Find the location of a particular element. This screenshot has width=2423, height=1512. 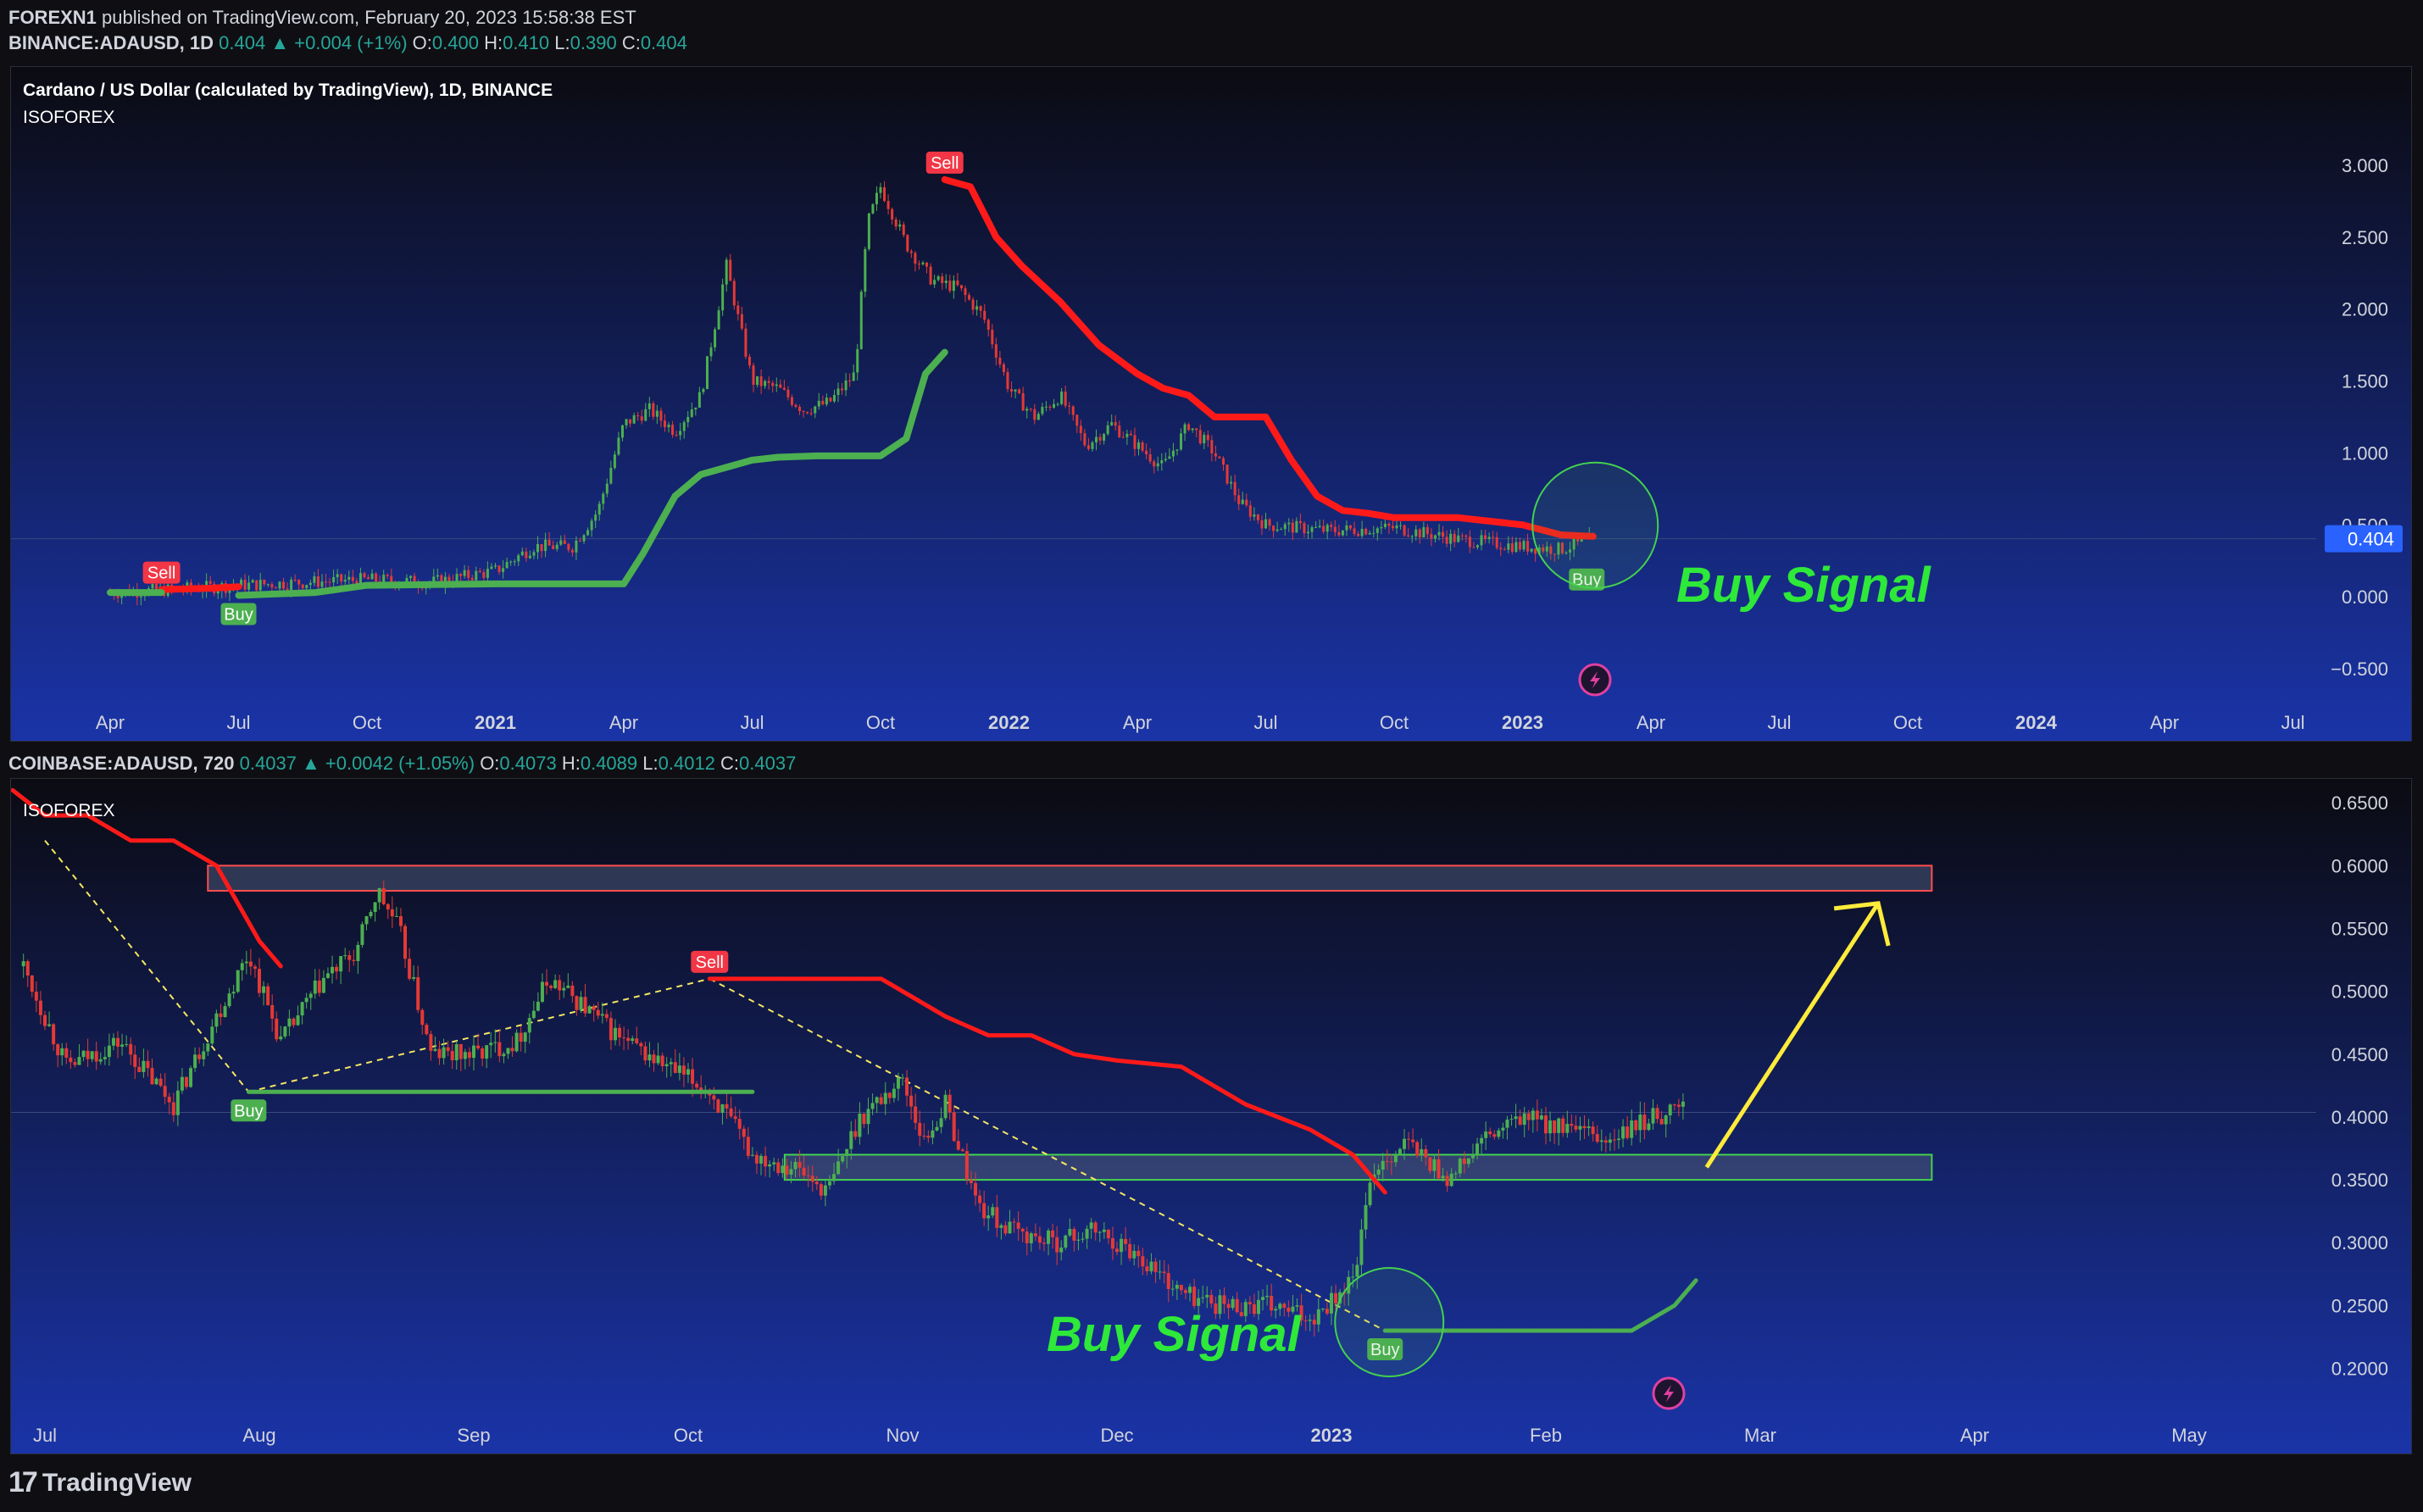

symbol-label: BINANCE:ADAUSD, 1D is located at coordinates (111, 43).